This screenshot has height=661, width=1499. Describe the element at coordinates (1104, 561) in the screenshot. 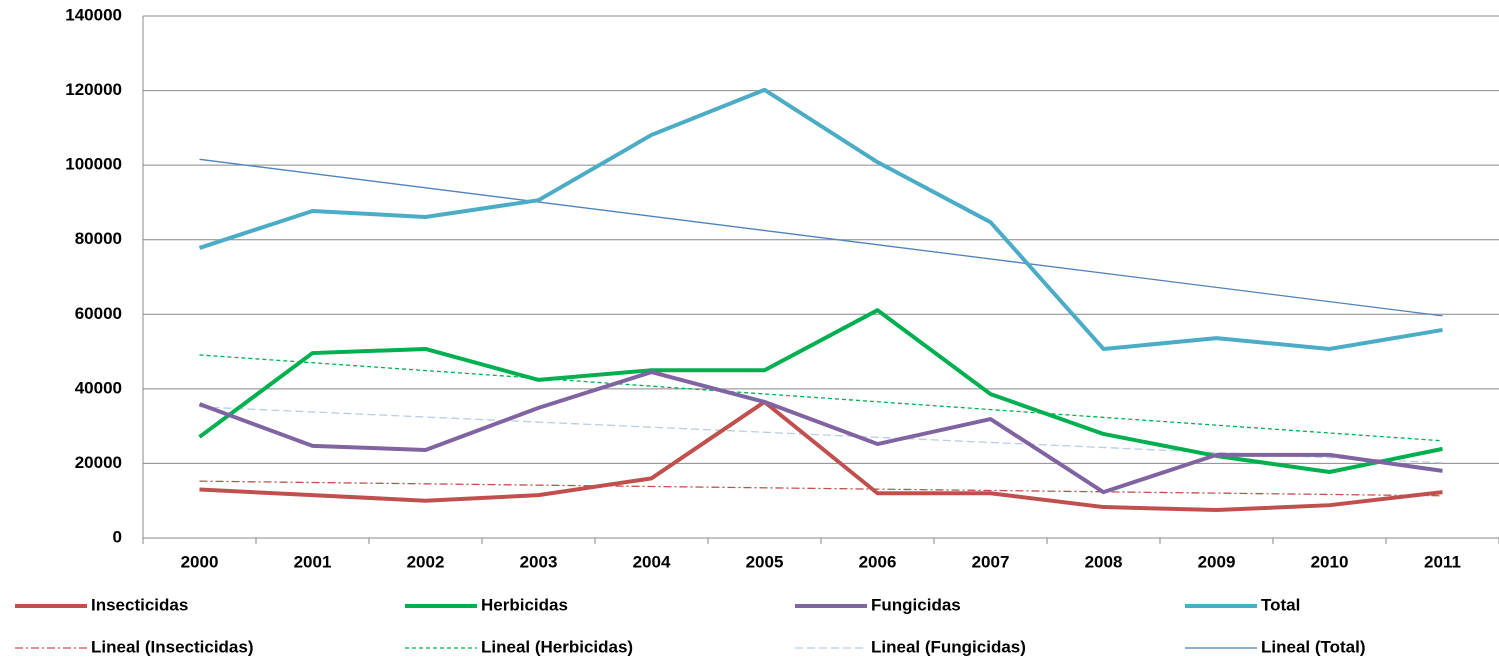

I see `x-tick-label: 2008` at that location.